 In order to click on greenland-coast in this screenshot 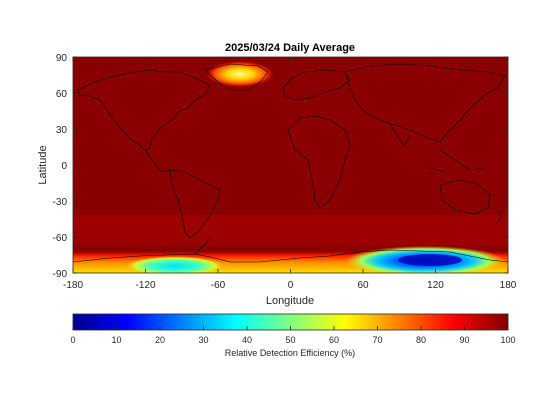, I will do `click(236, 77)`.